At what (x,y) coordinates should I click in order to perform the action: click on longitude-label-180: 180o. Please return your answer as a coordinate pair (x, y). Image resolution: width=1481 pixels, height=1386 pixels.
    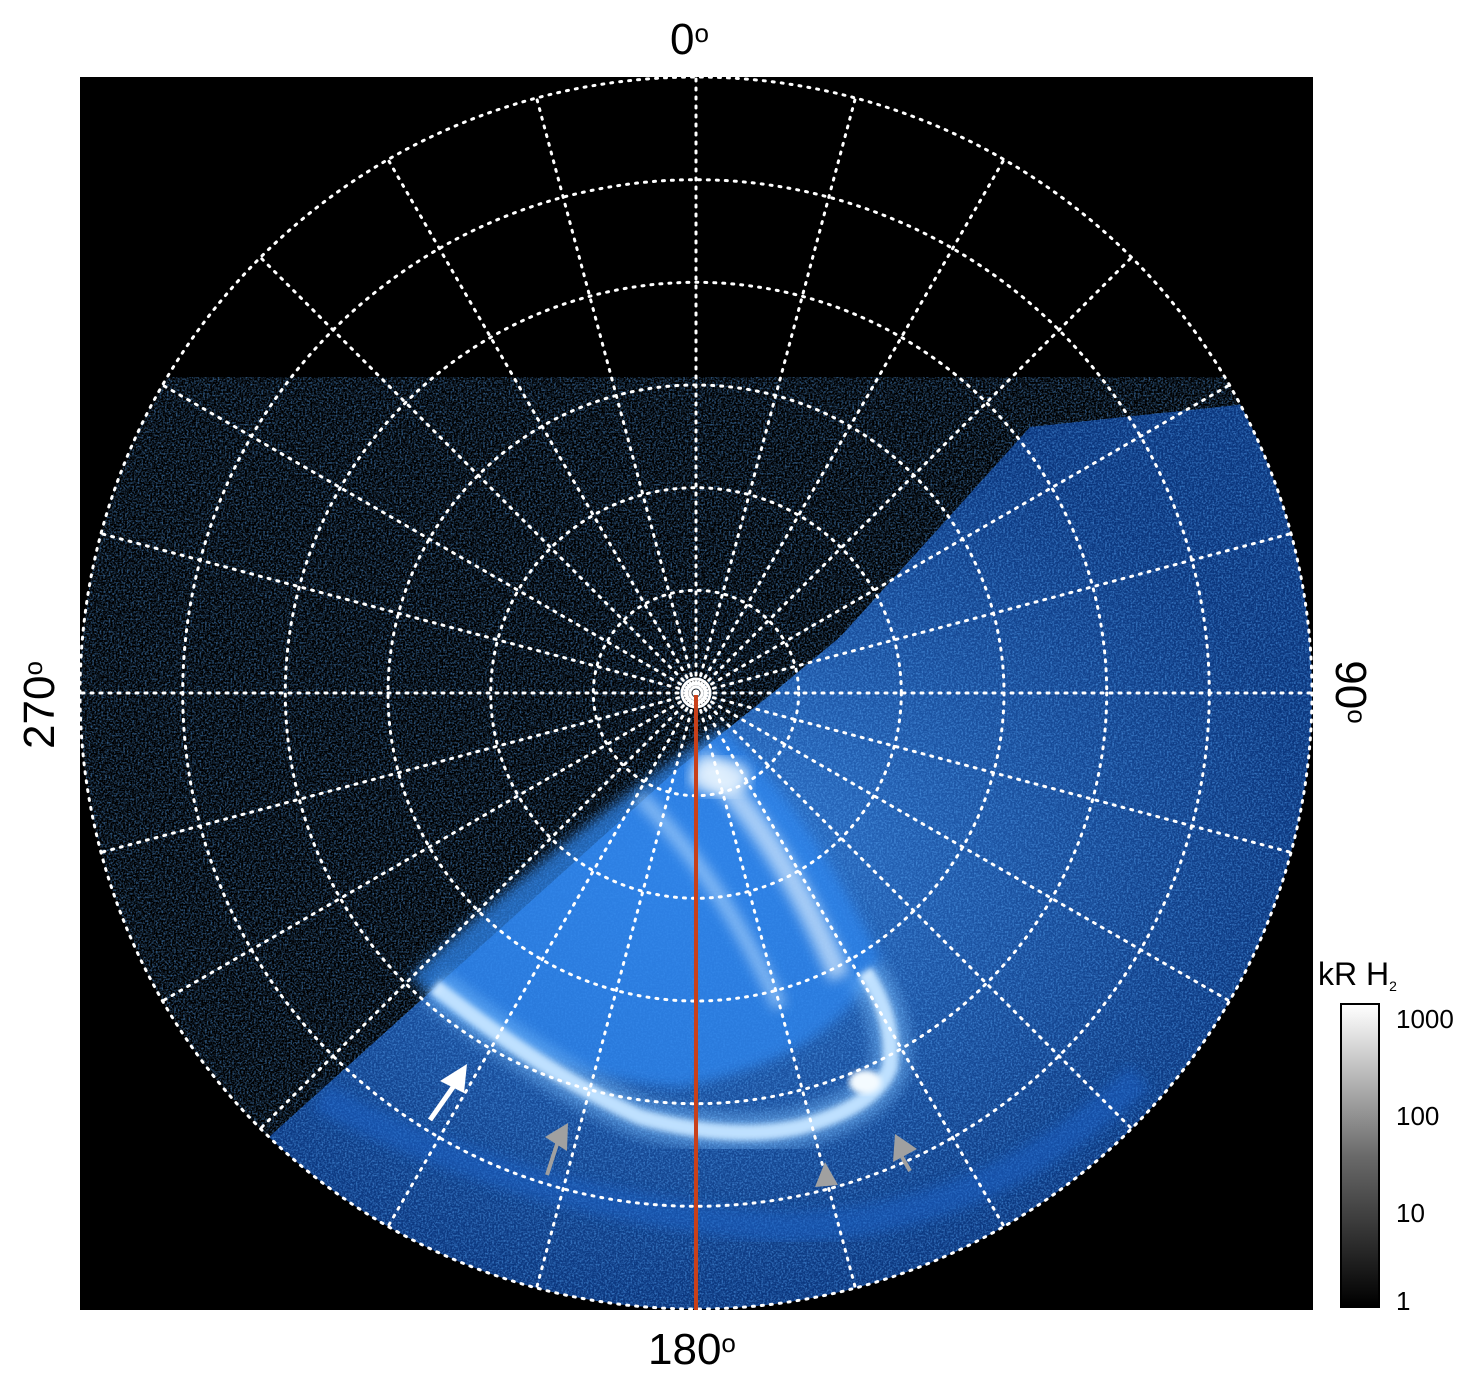
    Looking at the image, I should click on (692, 1349).